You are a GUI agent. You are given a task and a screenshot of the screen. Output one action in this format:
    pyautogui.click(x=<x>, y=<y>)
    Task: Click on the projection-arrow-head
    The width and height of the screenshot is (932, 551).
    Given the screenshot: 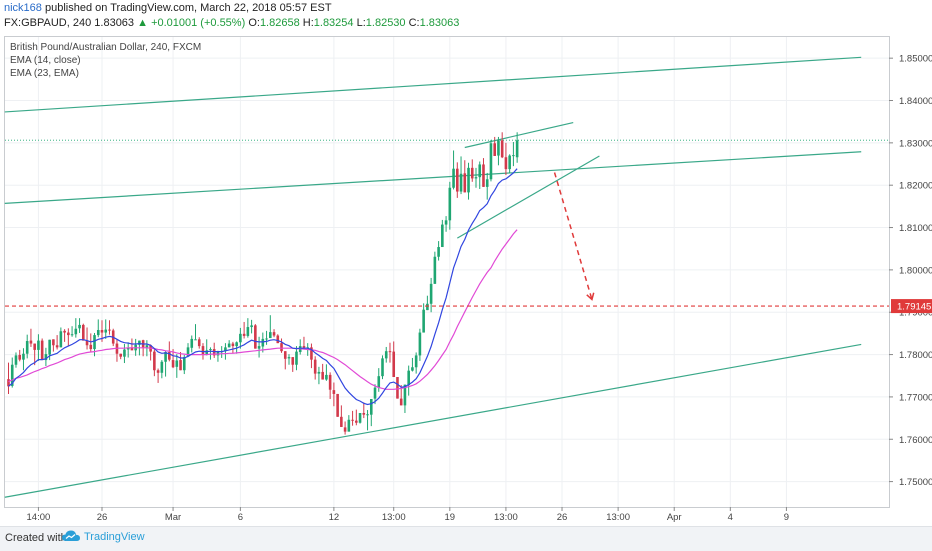 What is the action you would take?
    pyautogui.click(x=590, y=296)
    